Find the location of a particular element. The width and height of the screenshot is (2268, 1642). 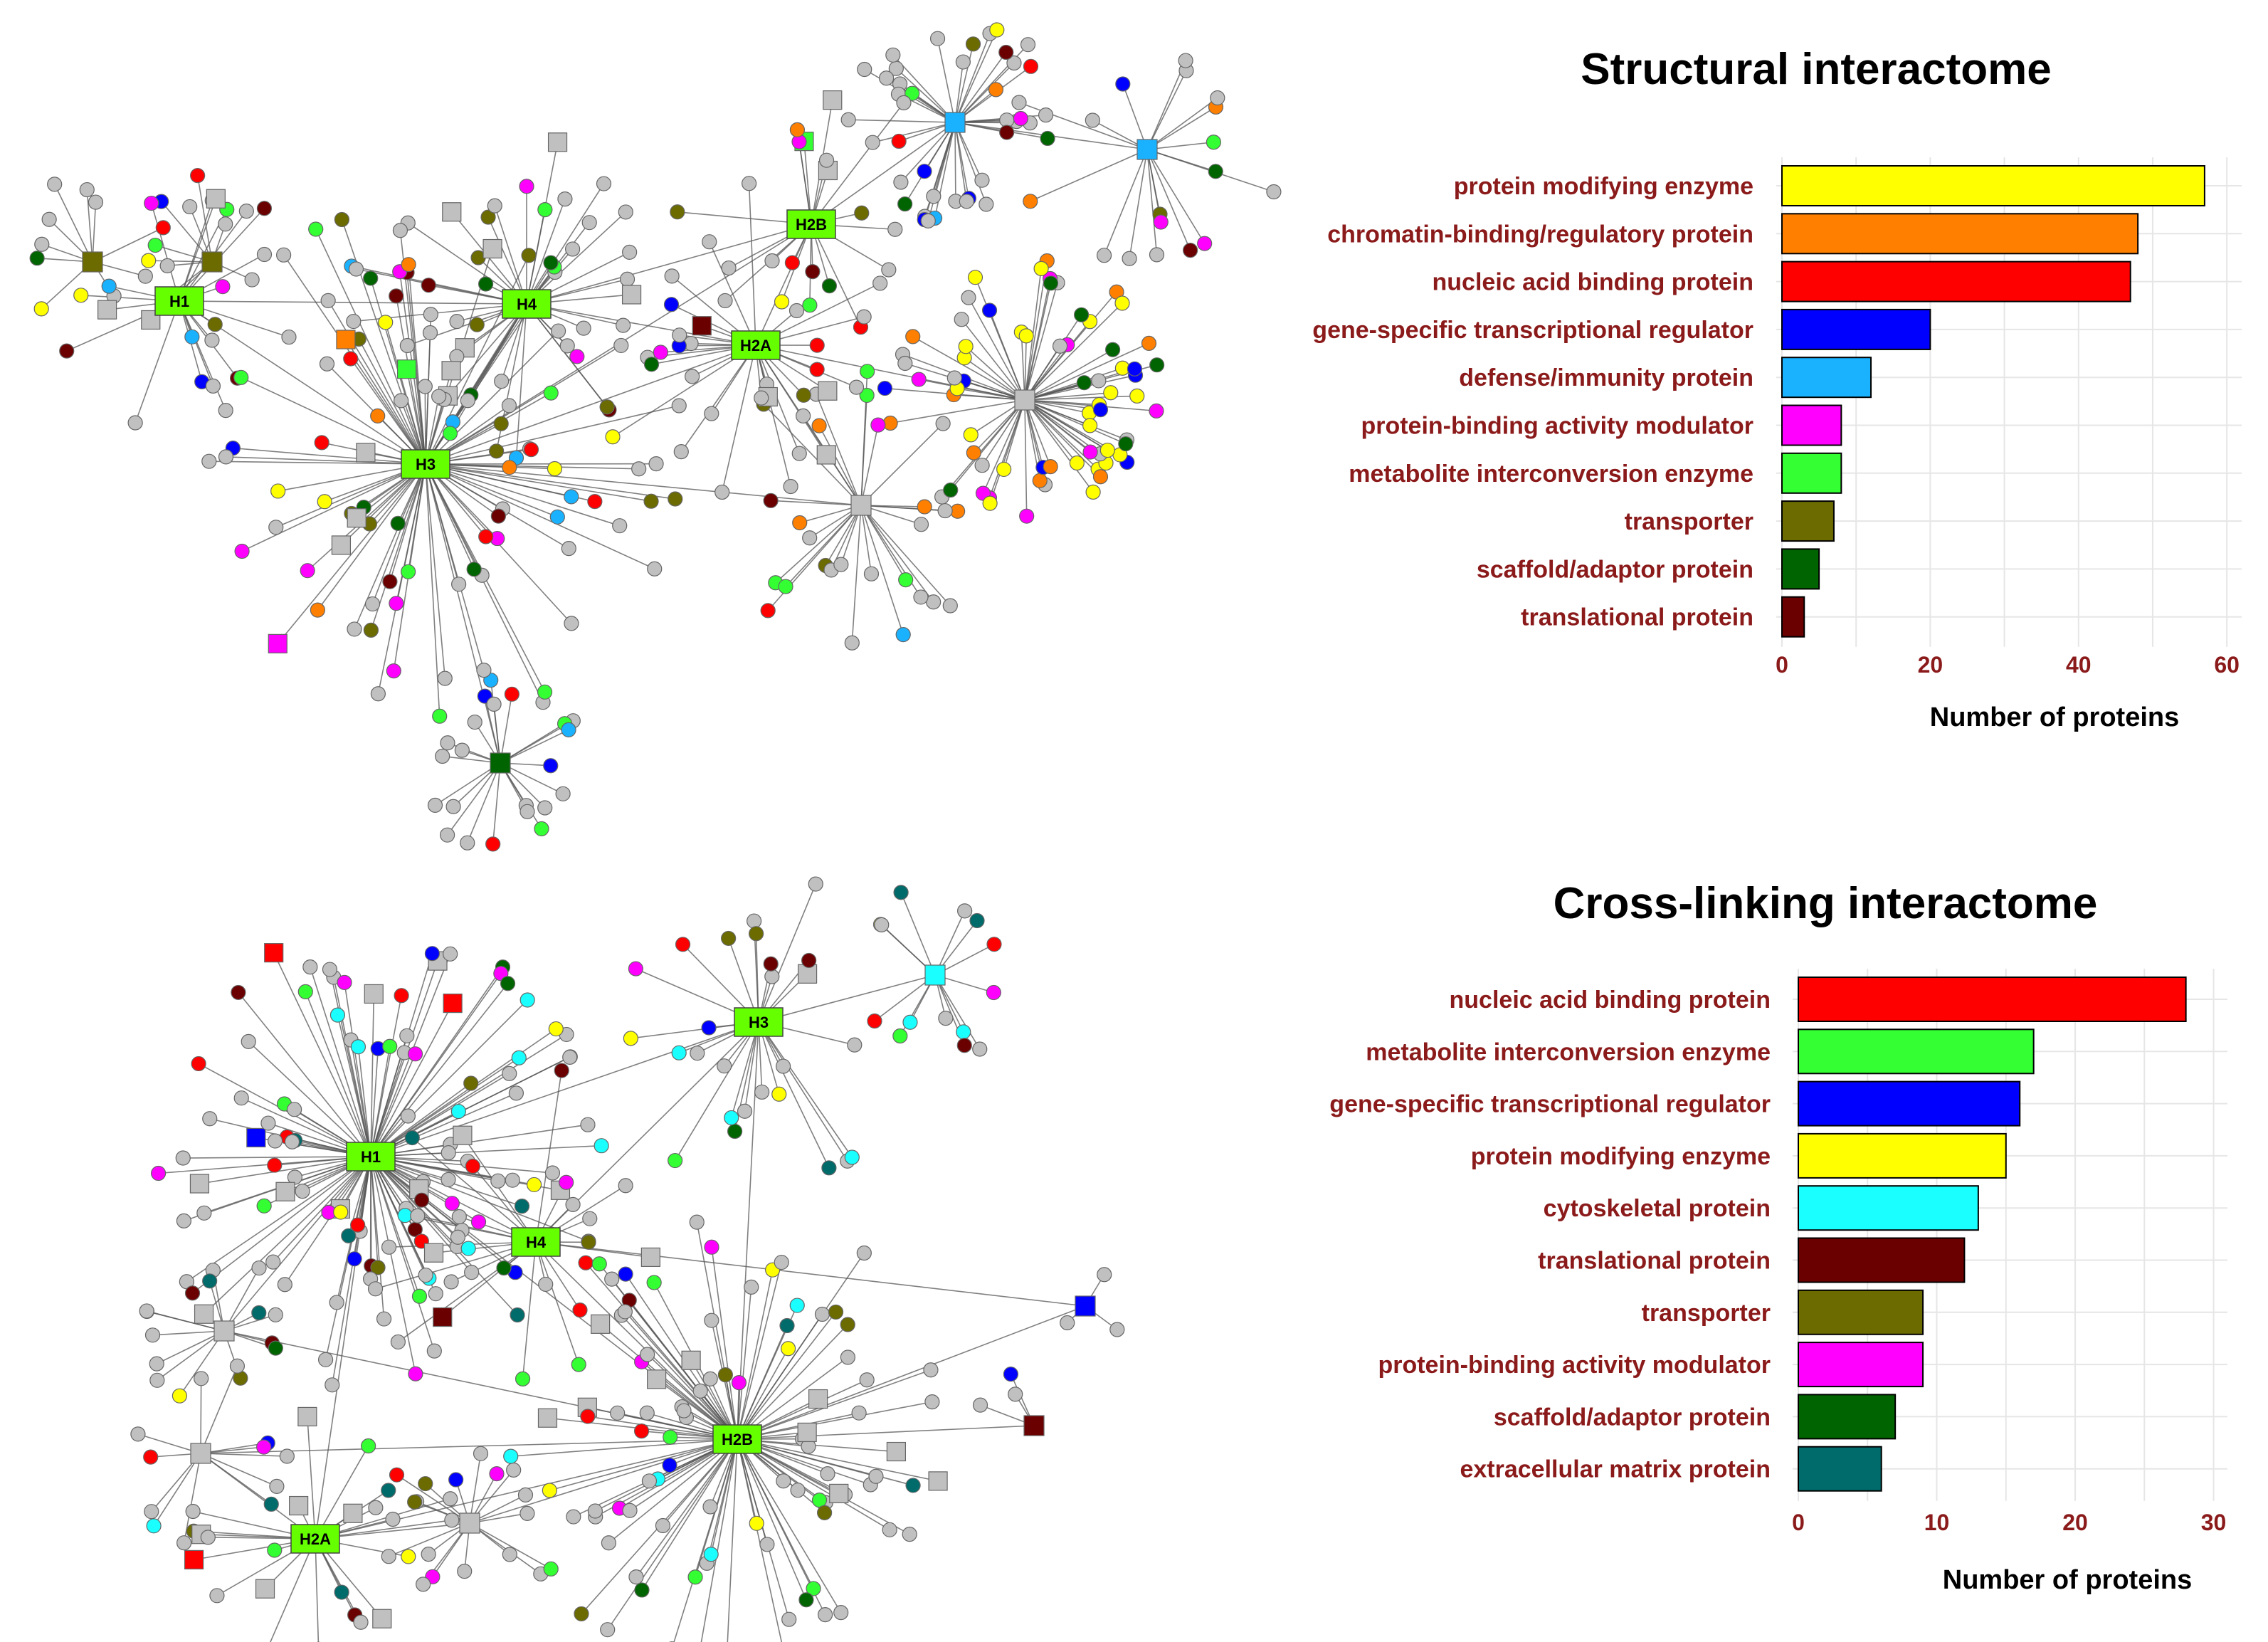

bar-metabolite-interconversion-enzyme is located at coordinates (1916, 1052).